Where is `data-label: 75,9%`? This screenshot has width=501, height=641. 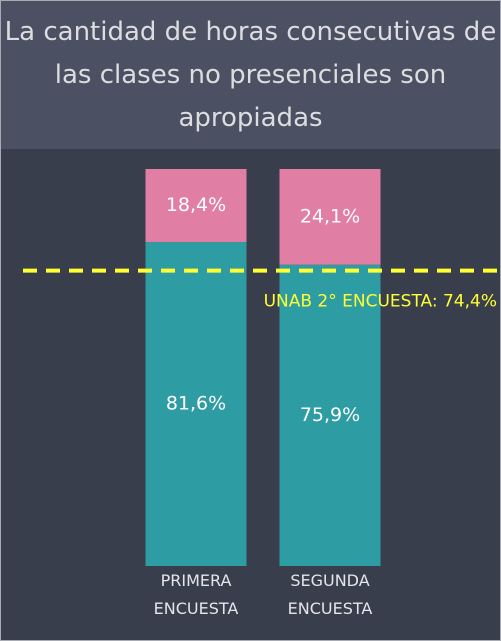 data-label: 75,9% is located at coordinates (330, 415).